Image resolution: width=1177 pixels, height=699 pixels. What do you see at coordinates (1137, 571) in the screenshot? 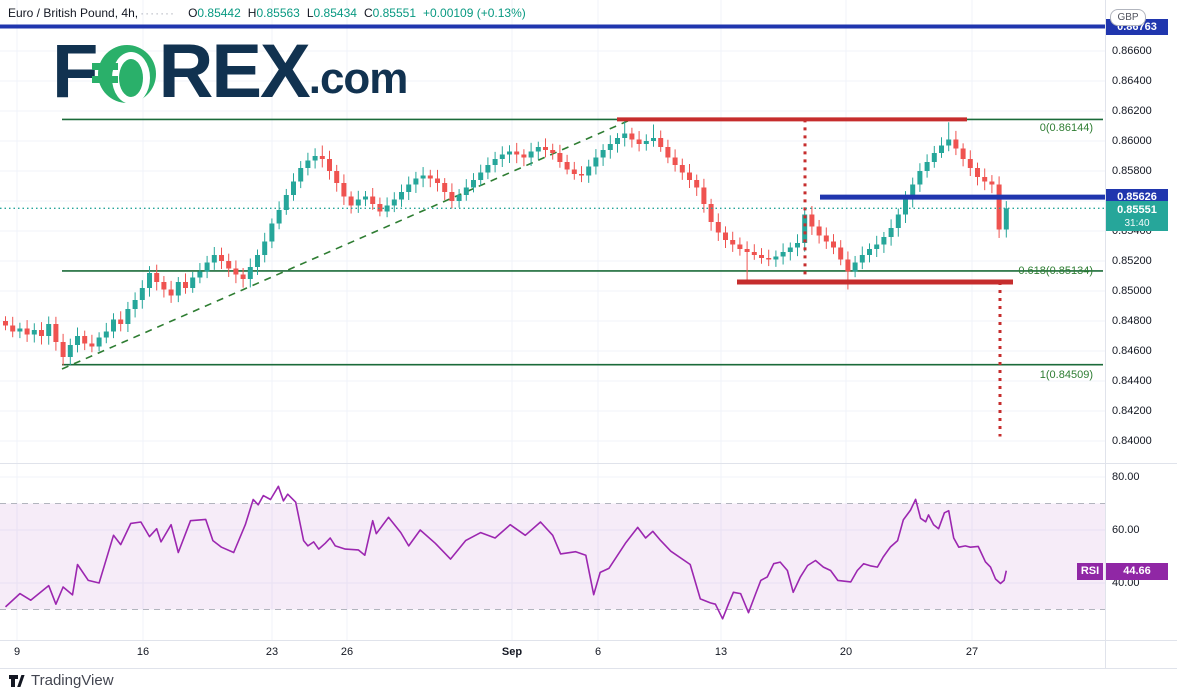
I see `rsi-value-badge: 44.66` at bounding box center [1137, 571].